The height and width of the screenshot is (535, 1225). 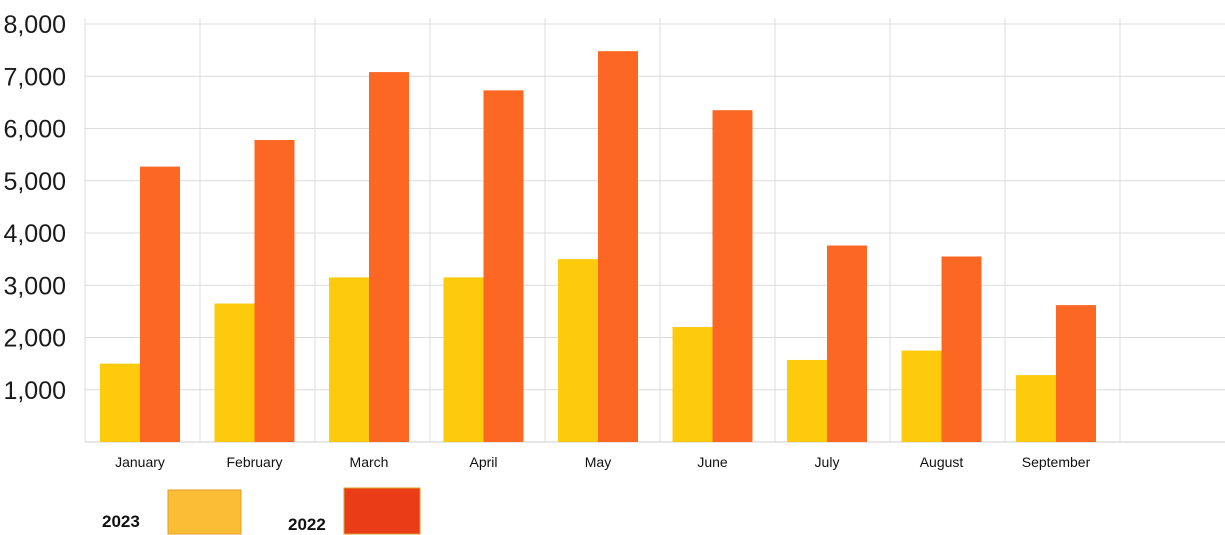 I want to click on bar-2022-july, so click(x=847, y=343).